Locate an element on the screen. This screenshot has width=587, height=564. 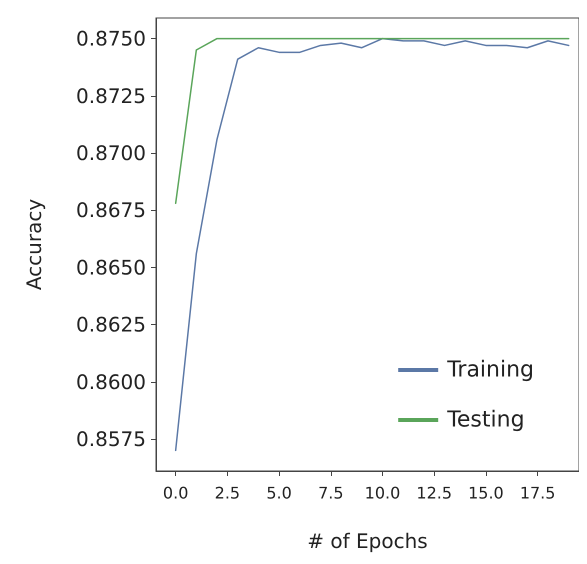
y-tick-label: 0.8675 is located at coordinates (111, 210).